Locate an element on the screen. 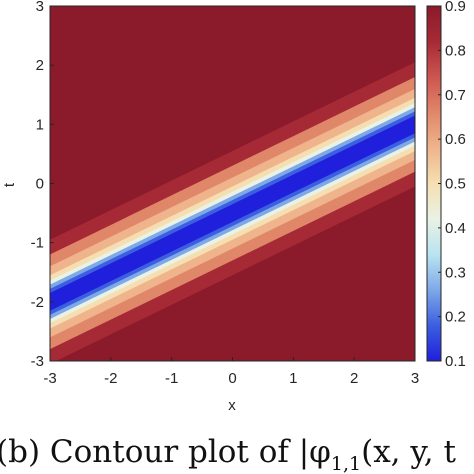  x-axis-ticks: -3 -2 -1 0 1 2 3 is located at coordinates (231, 372).